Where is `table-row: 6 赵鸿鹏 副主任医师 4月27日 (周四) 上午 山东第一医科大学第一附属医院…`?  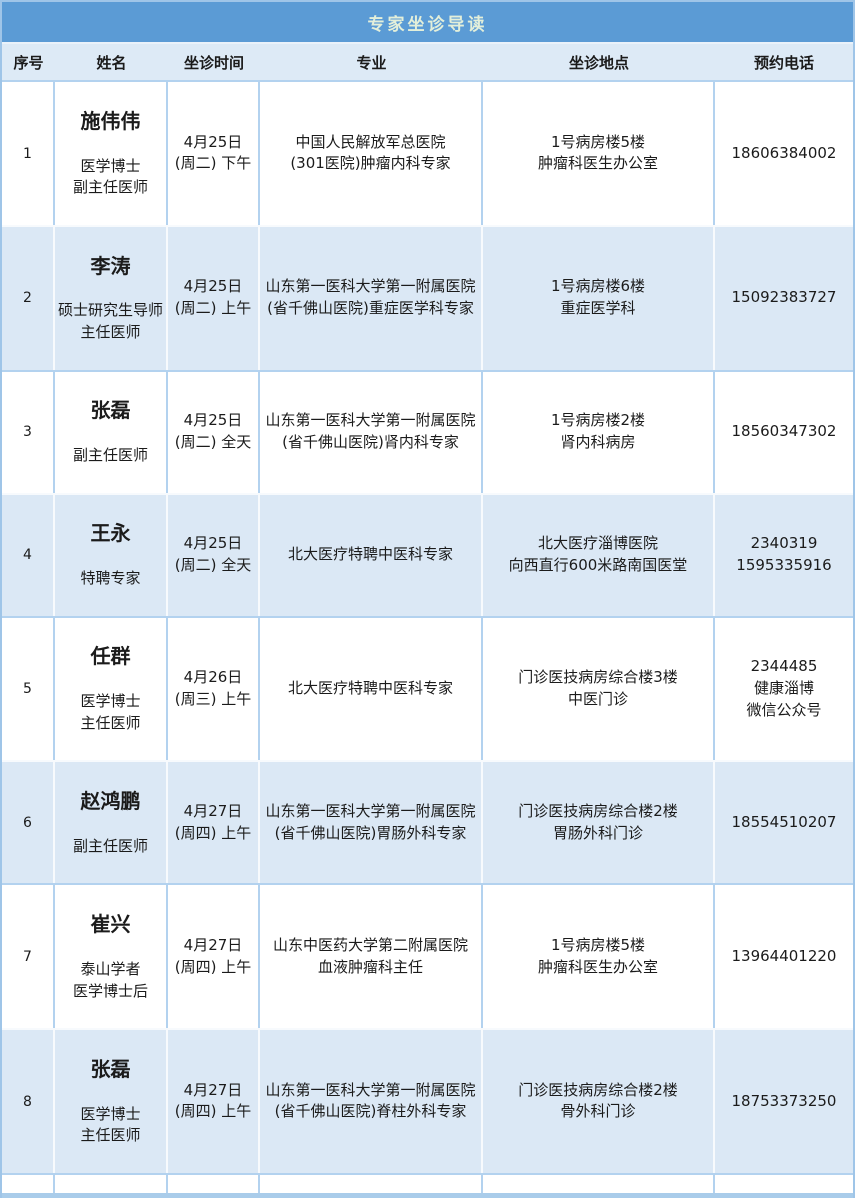
table-row: 6 赵鸿鹏 副主任医师 4月27日 (周四) 上午 山东第一医科大学第一附属医院… is located at coordinates (427, 822).